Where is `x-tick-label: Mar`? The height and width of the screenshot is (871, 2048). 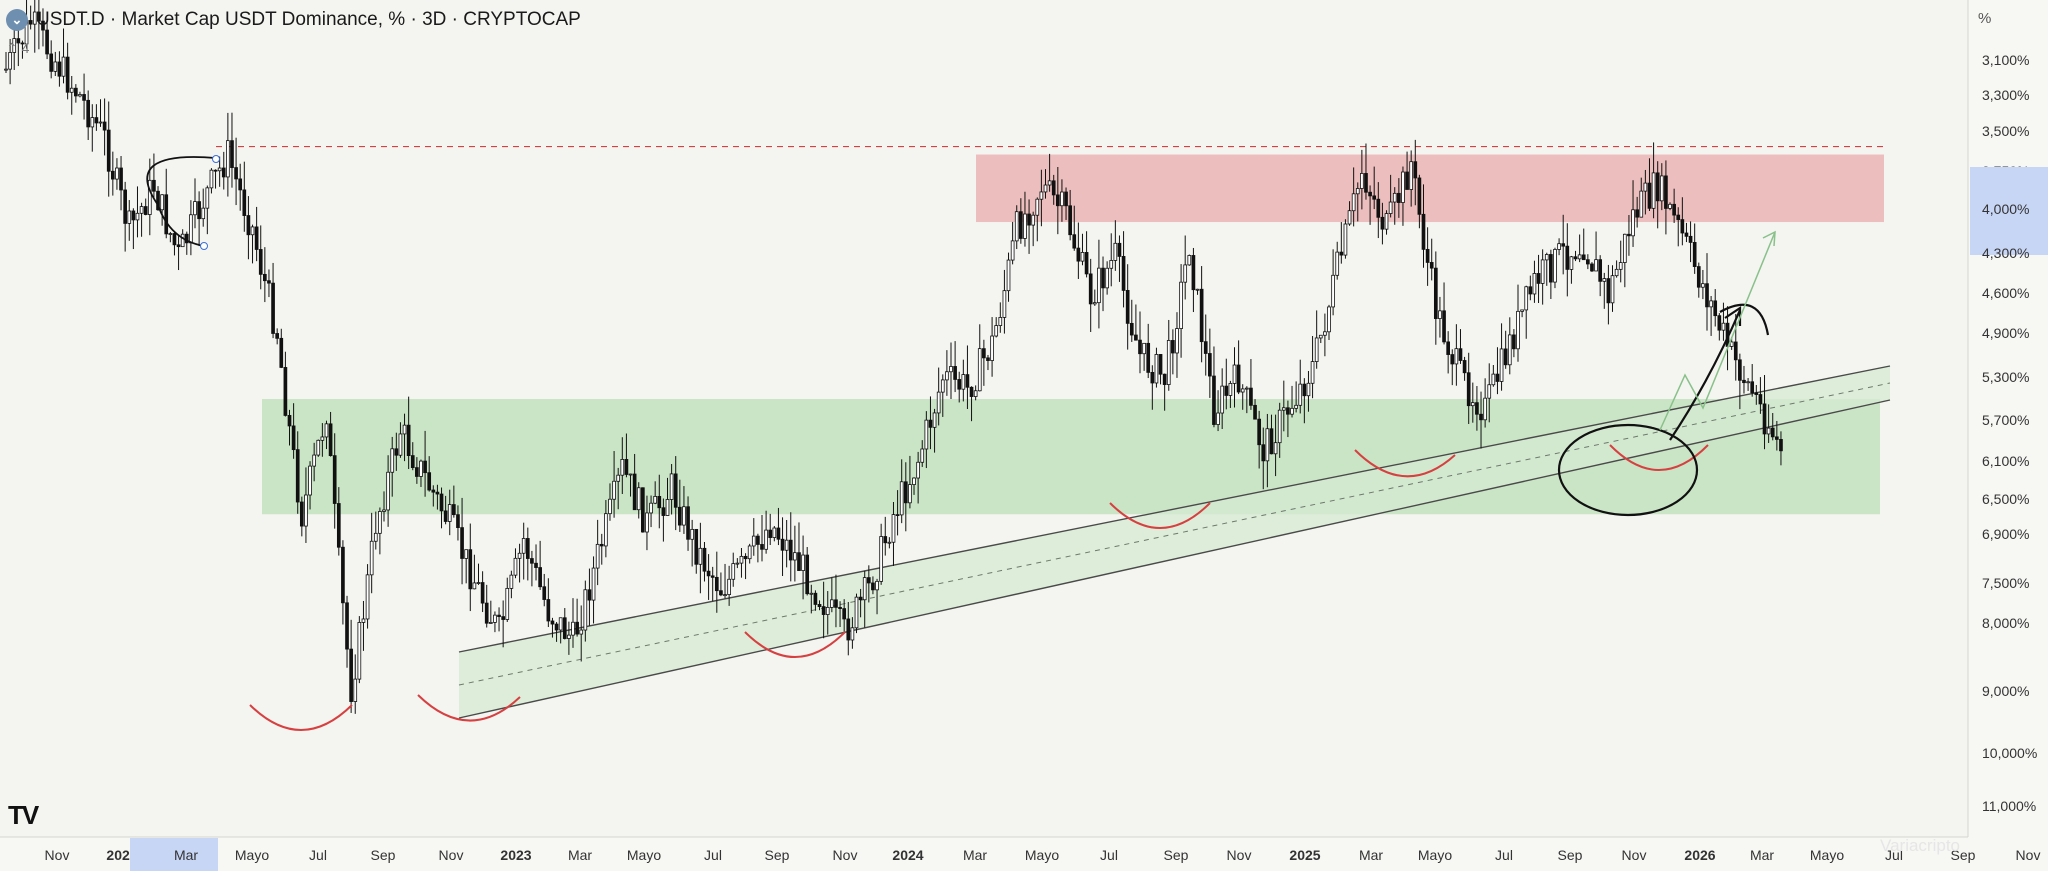
x-tick-label: Mar is located at coordinates (186, 855).